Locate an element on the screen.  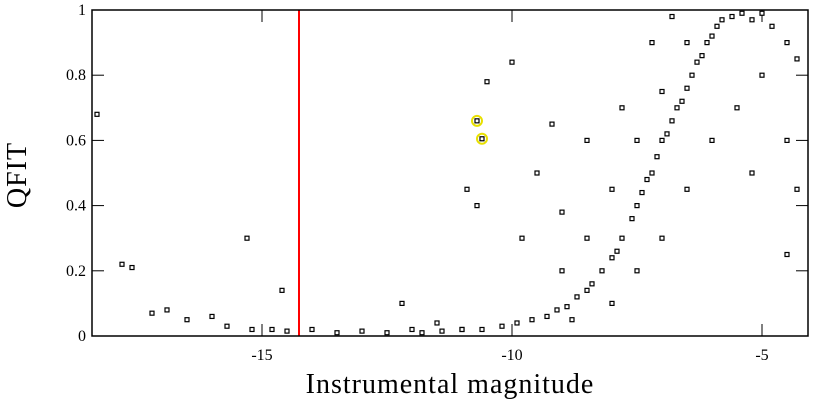
y-tick-label: 0.4 is located at coordinates (76, 206).